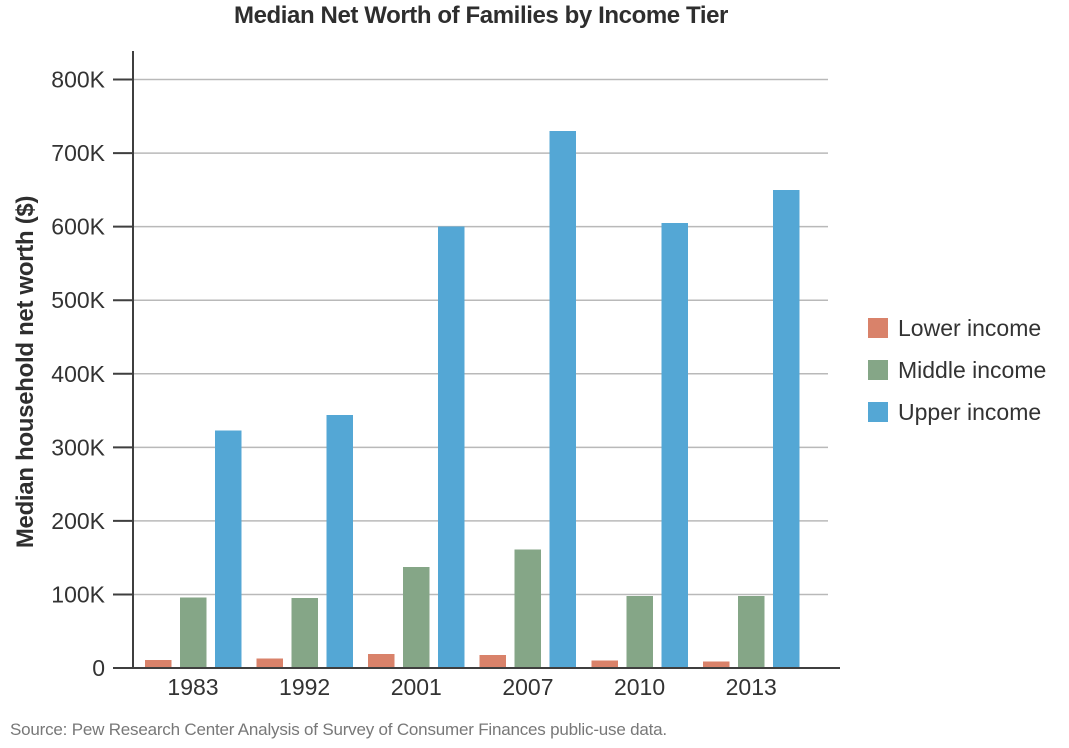 The image size is (1069, 748). What do you see at coordinates (304, 633) in the screenshot?
I see `bar-middle-income-1992` at bounding box center [304, 633].